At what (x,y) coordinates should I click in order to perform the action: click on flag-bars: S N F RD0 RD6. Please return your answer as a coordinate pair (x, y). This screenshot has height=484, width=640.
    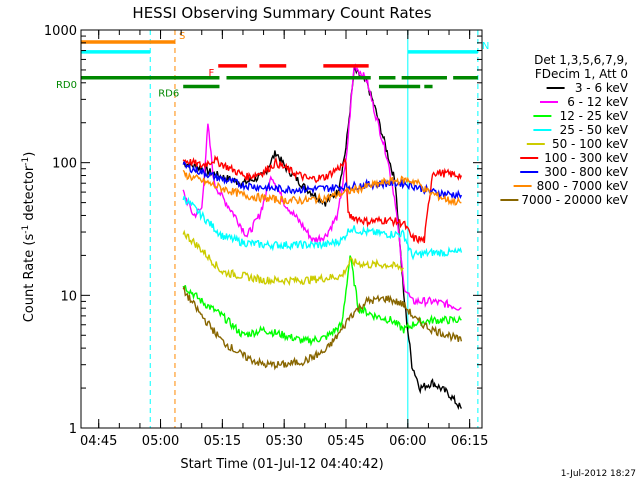
    Looking at the image, I should click on (272, 65).